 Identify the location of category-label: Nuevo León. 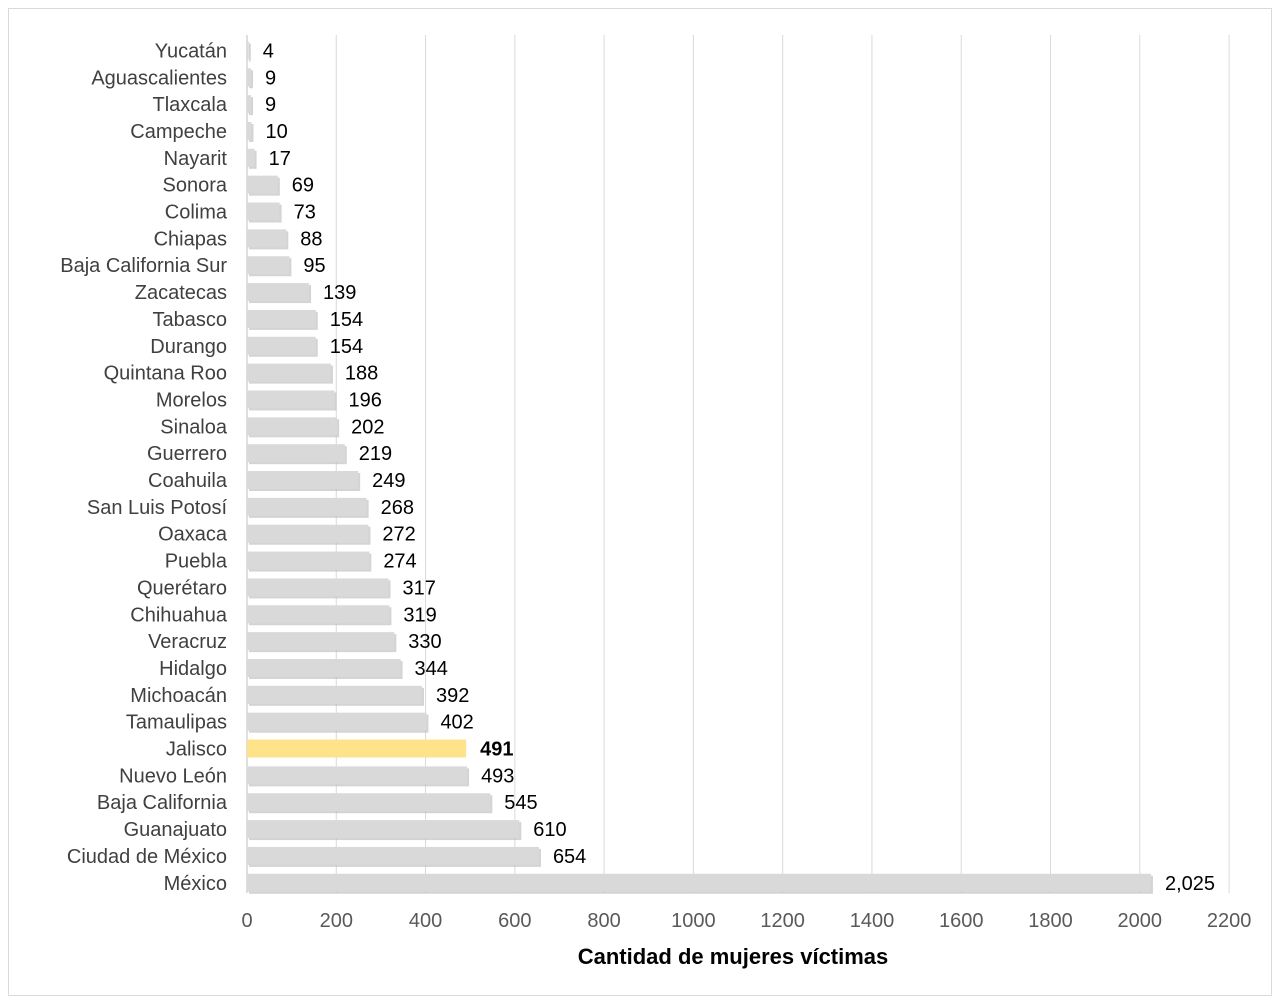
(173, 776).